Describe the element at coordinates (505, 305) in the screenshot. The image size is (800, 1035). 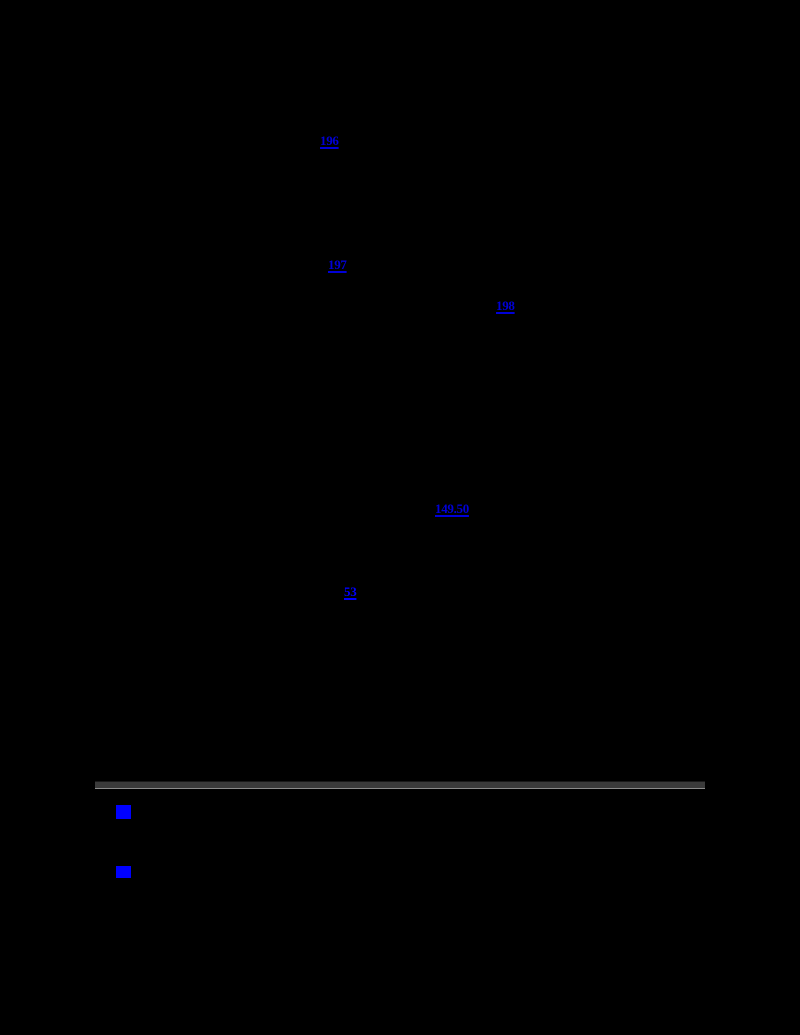
I see `link-citation-3: 198` at that location.